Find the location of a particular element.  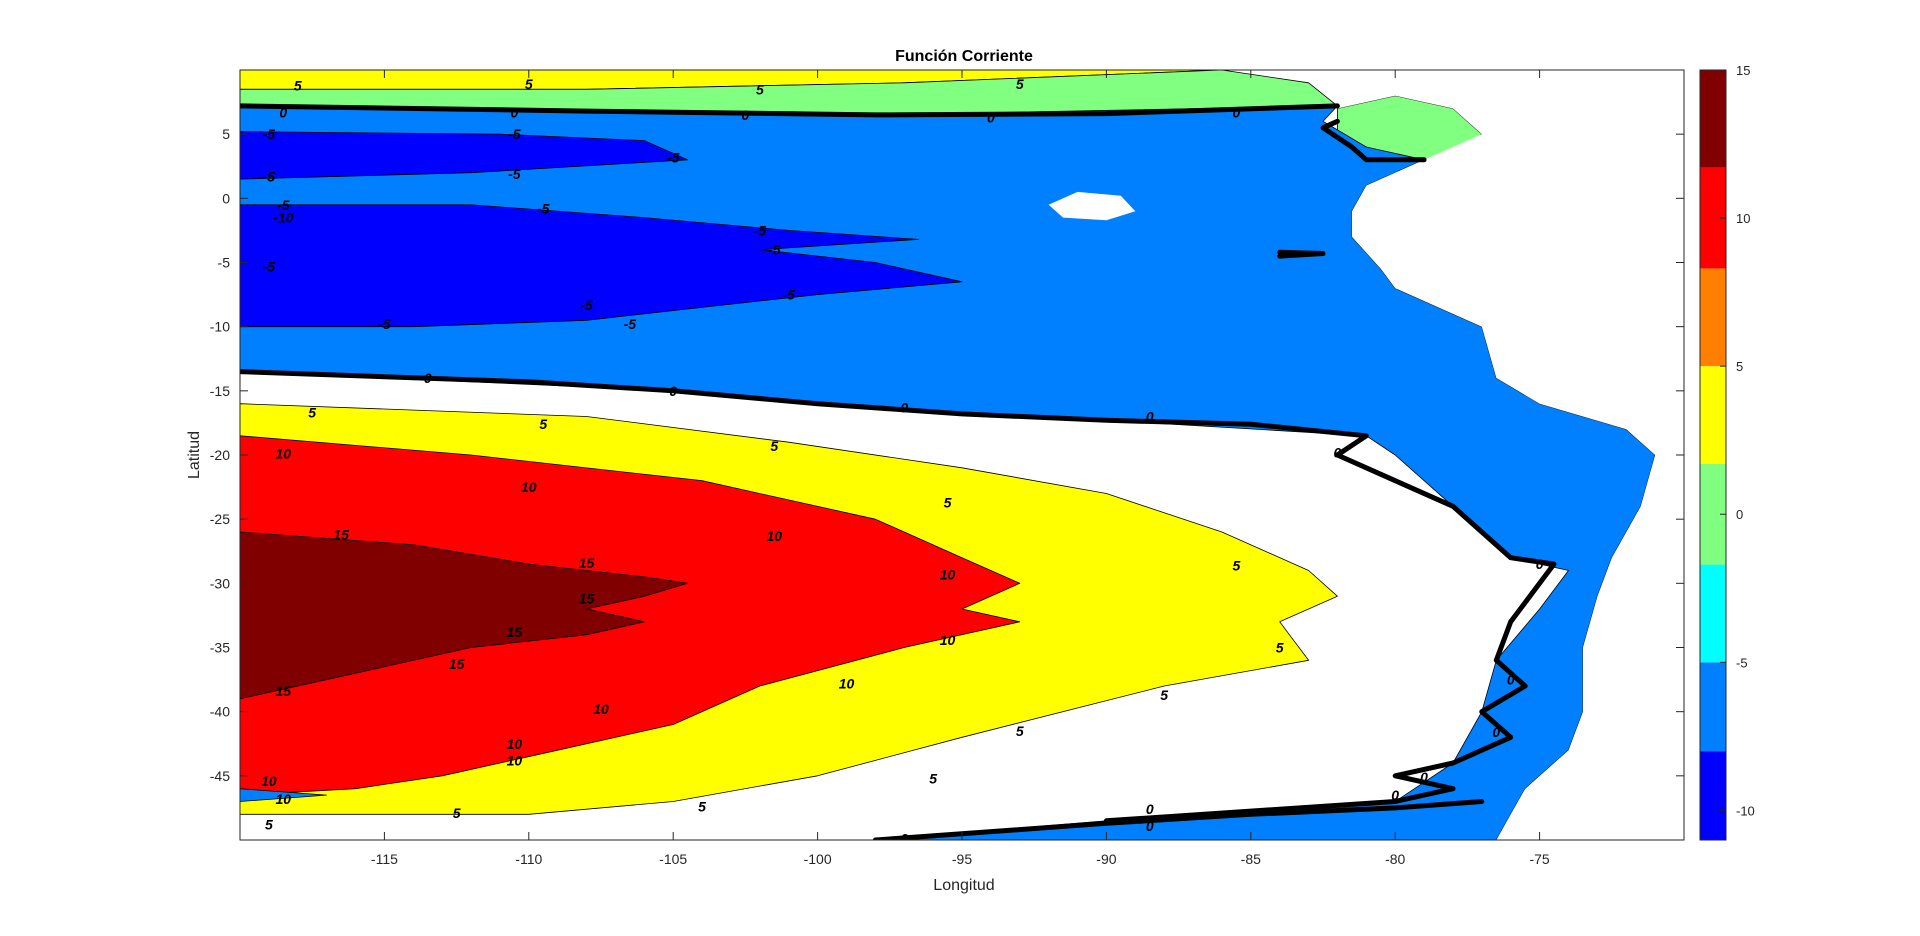

colorbar-tick-label: 15 is located at coordinates (1743, 70).